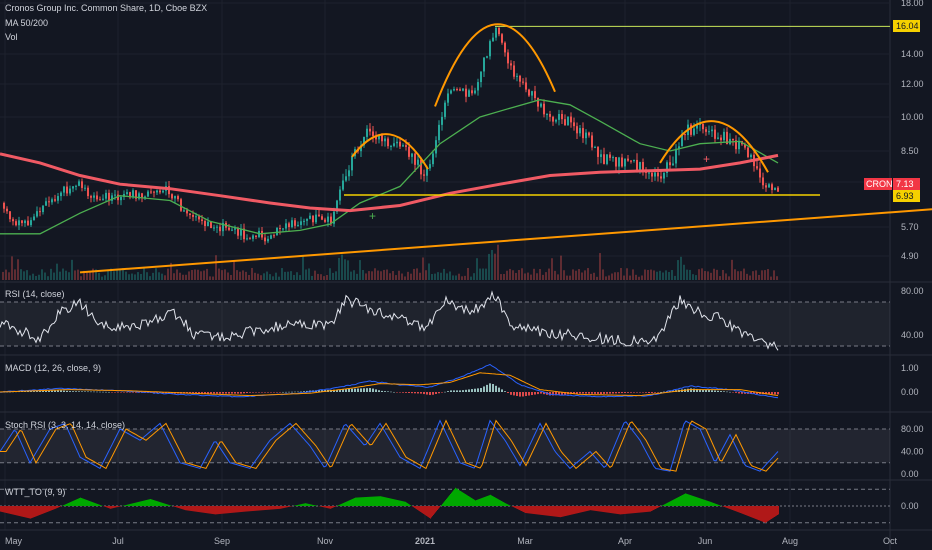  What do you see at coordinates (445, 505) in the screenshot?
I see `wtt-pane` at bounding box center [445, 505].